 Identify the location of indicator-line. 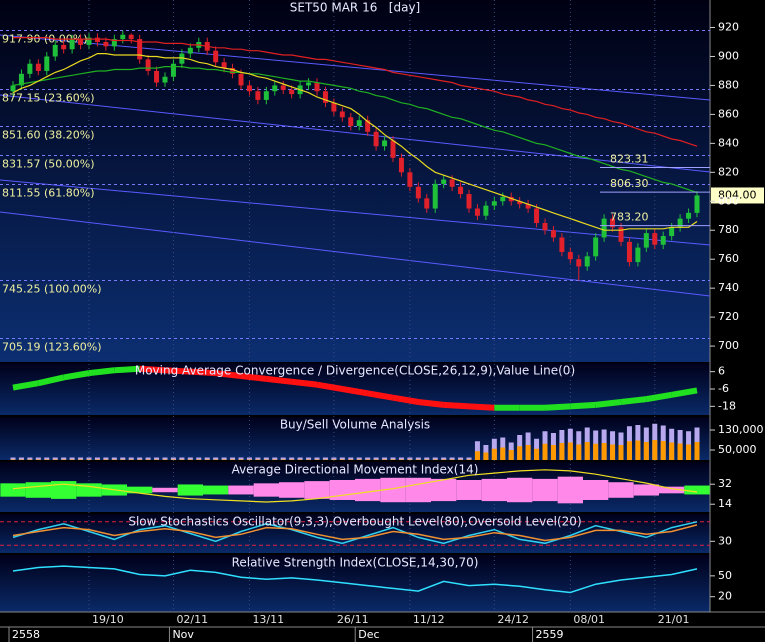
(355, 533).